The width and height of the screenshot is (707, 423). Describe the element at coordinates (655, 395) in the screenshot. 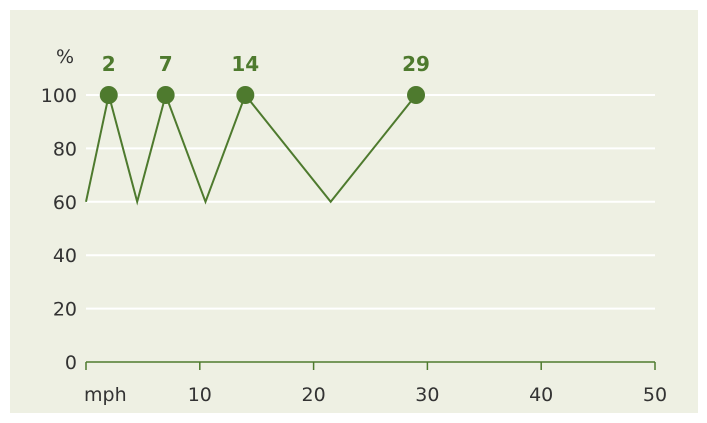

I see `x-tick-label-50: 50` at that location.